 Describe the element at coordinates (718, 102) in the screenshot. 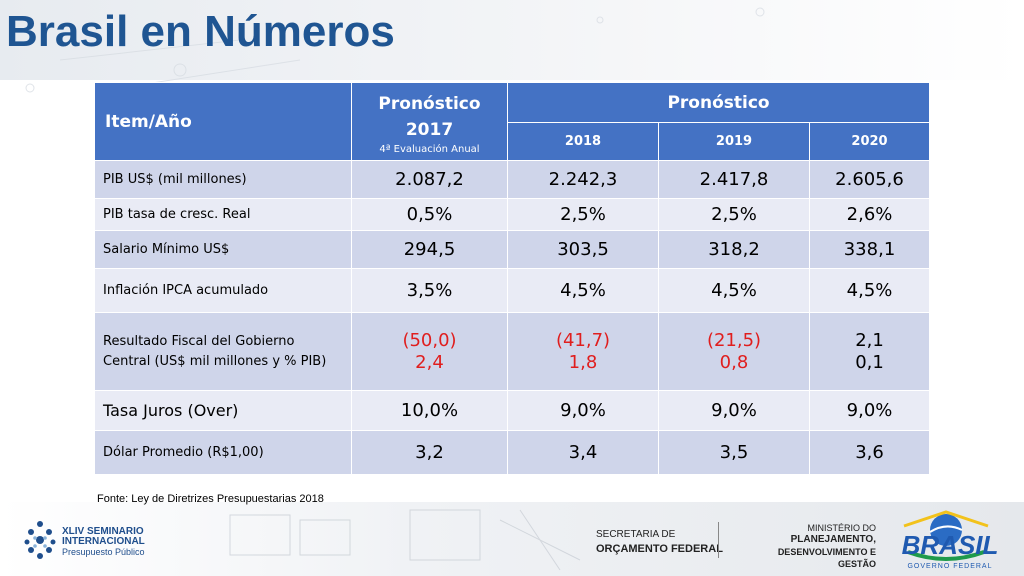

I see `header-forecast-group: Pronóstico` at that location.